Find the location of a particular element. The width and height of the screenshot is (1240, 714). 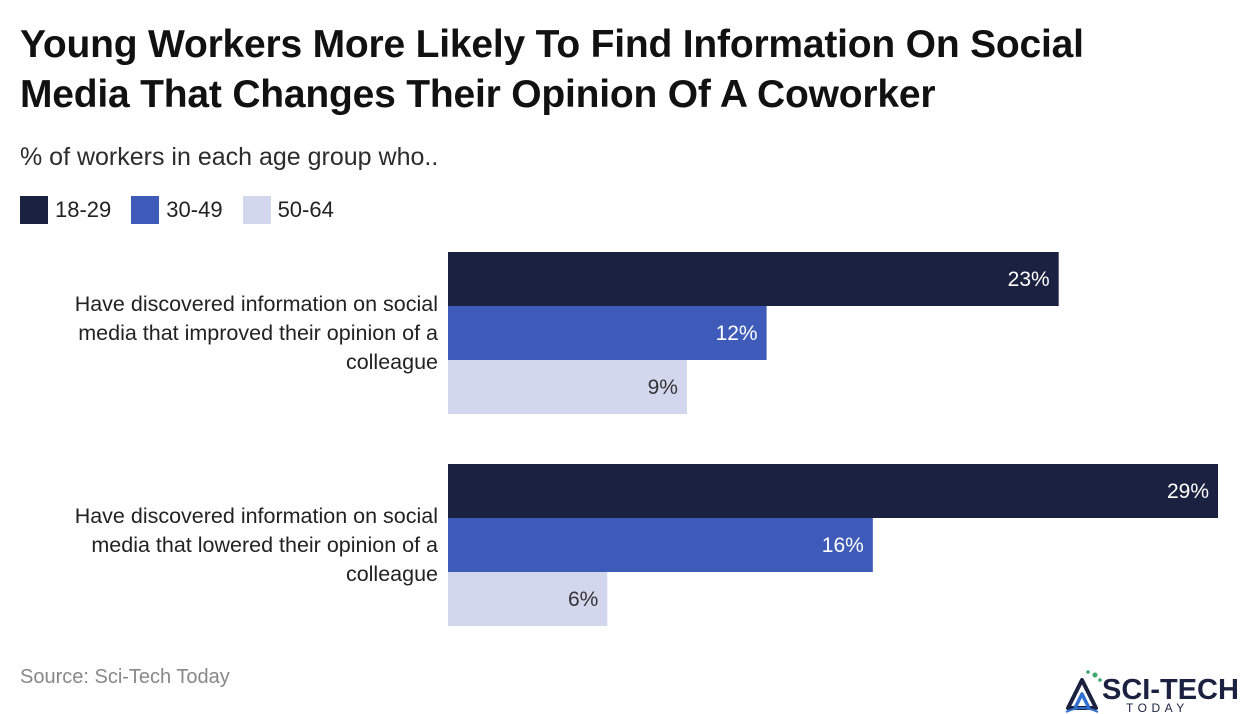

chart-subtitle: % of workers in each age group who.. is located at coordinates (229, 157).